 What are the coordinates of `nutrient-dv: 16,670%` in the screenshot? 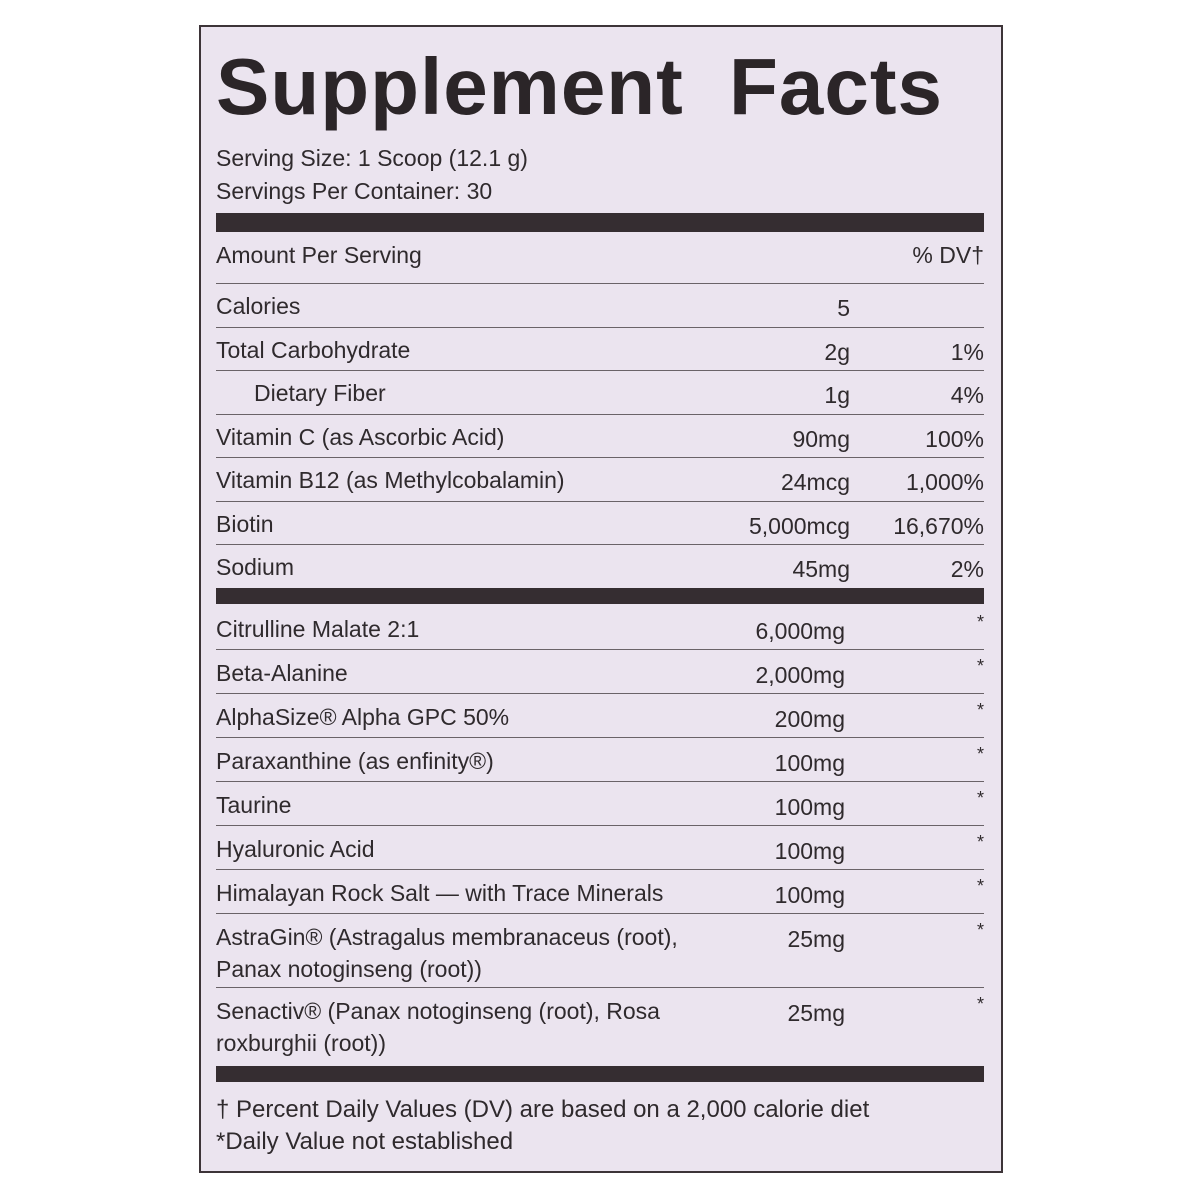 It's located at (938, 525).